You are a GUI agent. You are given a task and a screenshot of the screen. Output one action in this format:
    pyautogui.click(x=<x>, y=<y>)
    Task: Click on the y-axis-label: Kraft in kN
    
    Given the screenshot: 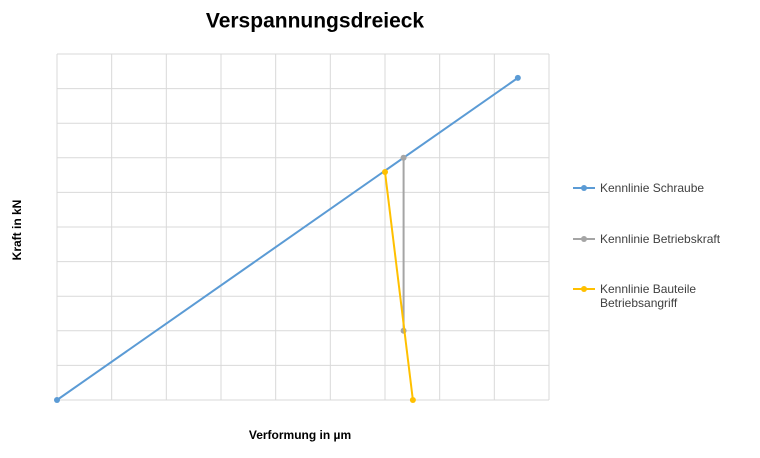 What is the action you would take?
    pyautogui.click(x=17, y=230)
    